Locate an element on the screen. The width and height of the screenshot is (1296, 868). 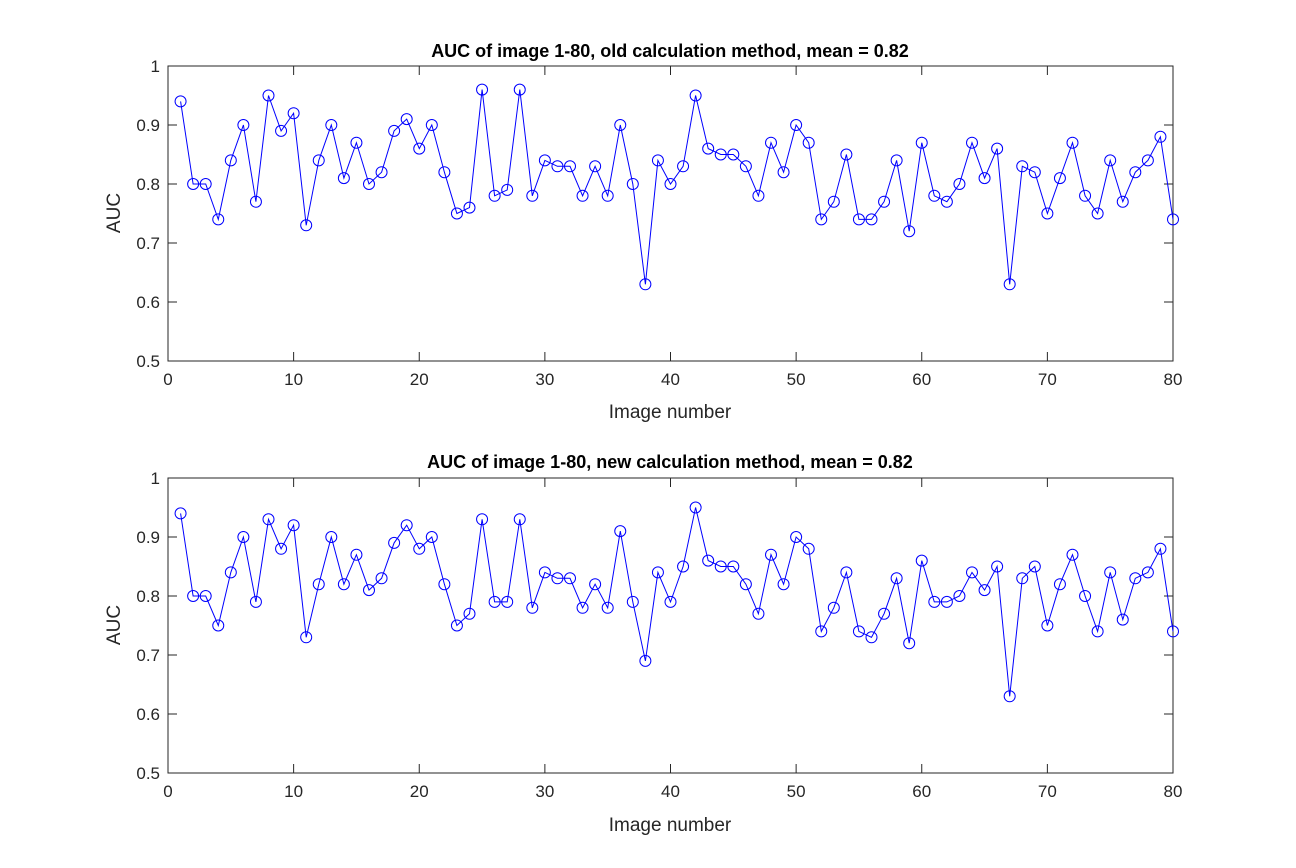
x-tick-label: 40 is located at coordinates (670, 791).